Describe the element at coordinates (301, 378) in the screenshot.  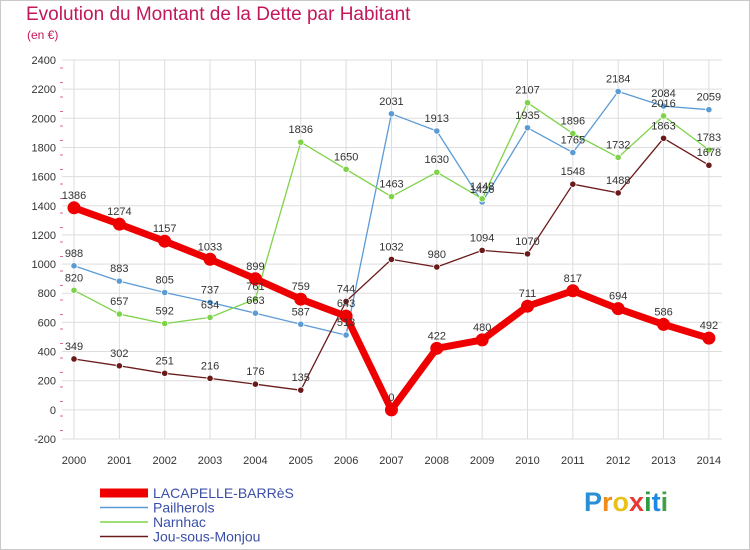
I see `data-label: 135` at that location.